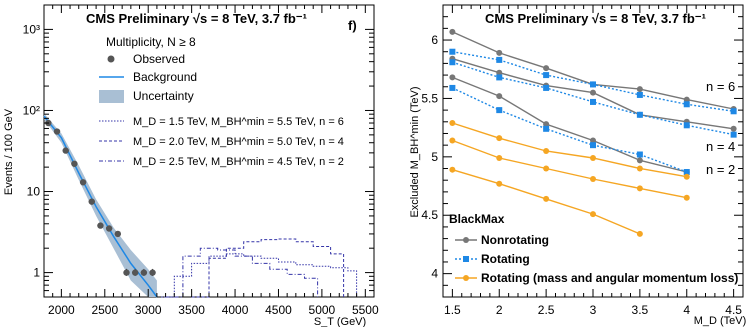 This screenshot has width=748, height=327. What do you see at coordinates (31, 29) in the screenshot?
I see `y-tick-label: 10³` at bounding box center [31, 29].